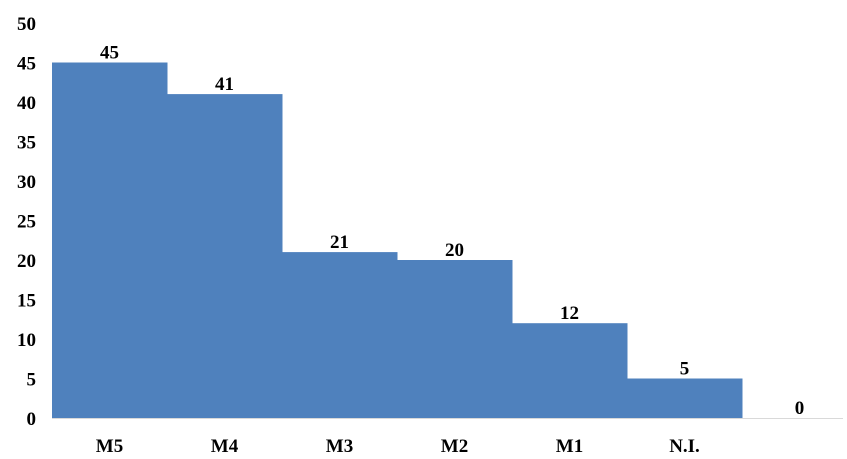 This screenshot has width=847, height=459. I want to click on y-tick-label: 50, so click(26, 24).